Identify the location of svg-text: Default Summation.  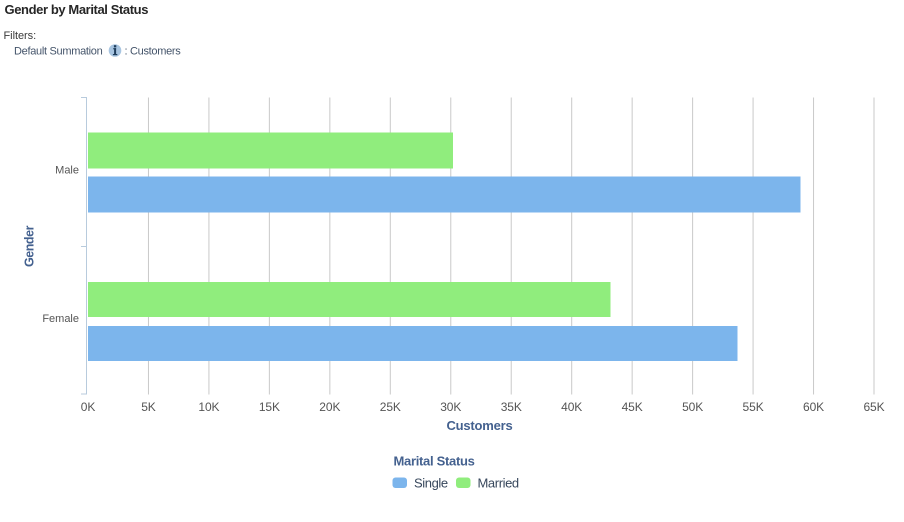
(58, 52).